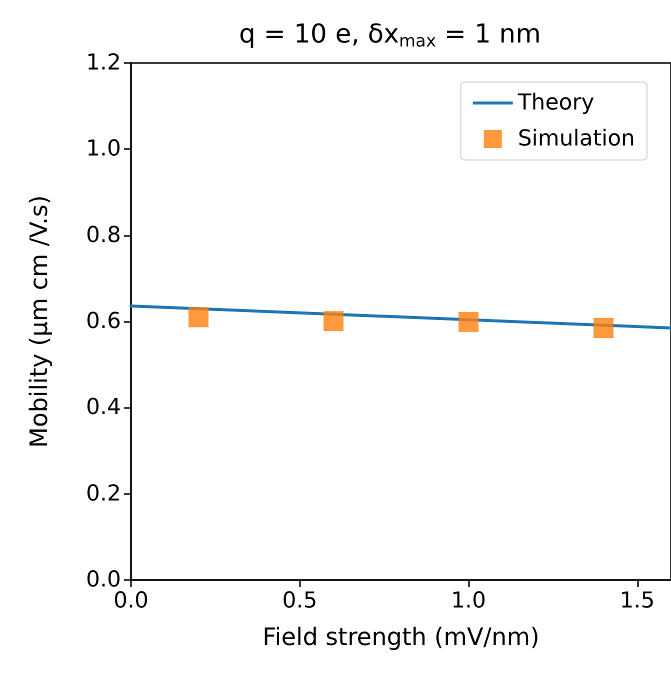 This screenshot has width=671, height=677. Describe the element at coordinates (103, 63) in the screenshot. I see `y-tick-label: 1.2` at that location.